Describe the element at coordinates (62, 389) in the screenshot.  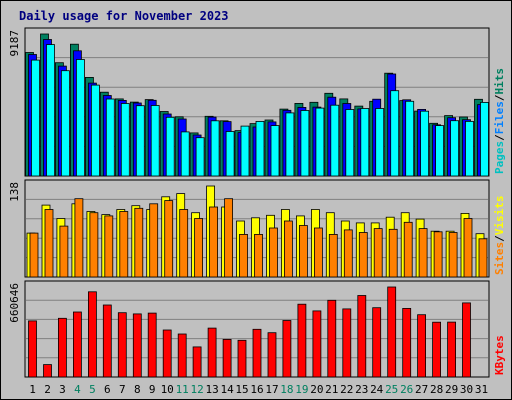
I see `x-tick-label-3: 3` at that location.